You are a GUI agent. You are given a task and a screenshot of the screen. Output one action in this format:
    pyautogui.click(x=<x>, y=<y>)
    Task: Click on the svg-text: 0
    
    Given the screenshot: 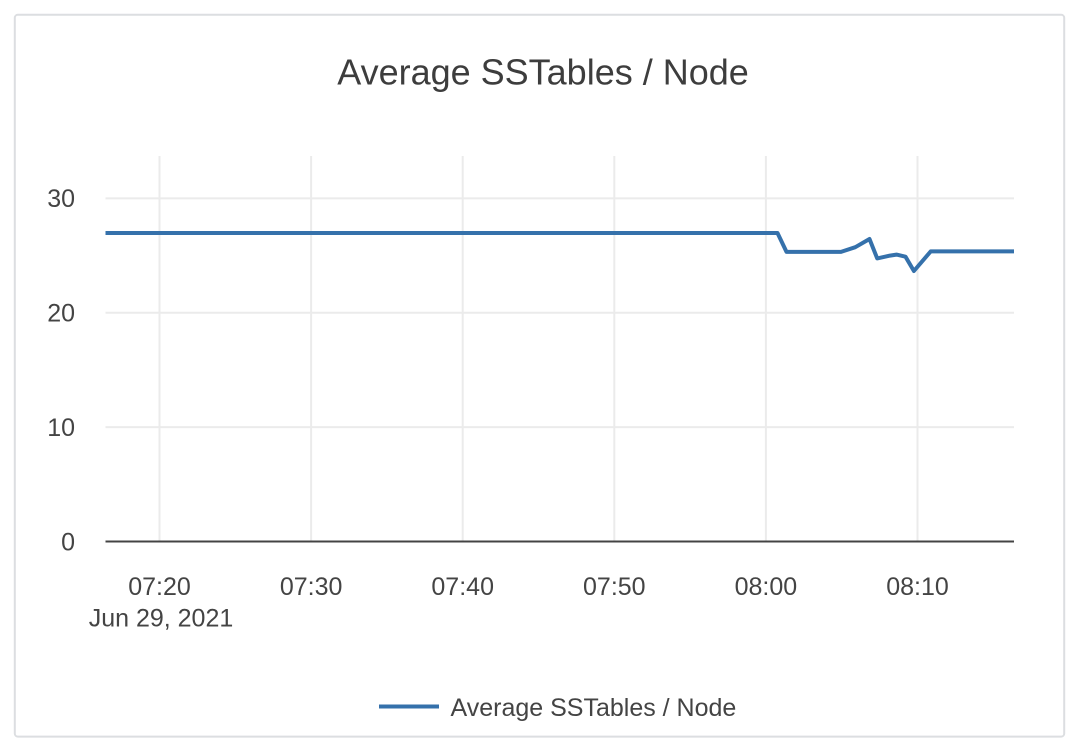 What is the action you would take?
    pyautogui.click(x=68, y=542)
    